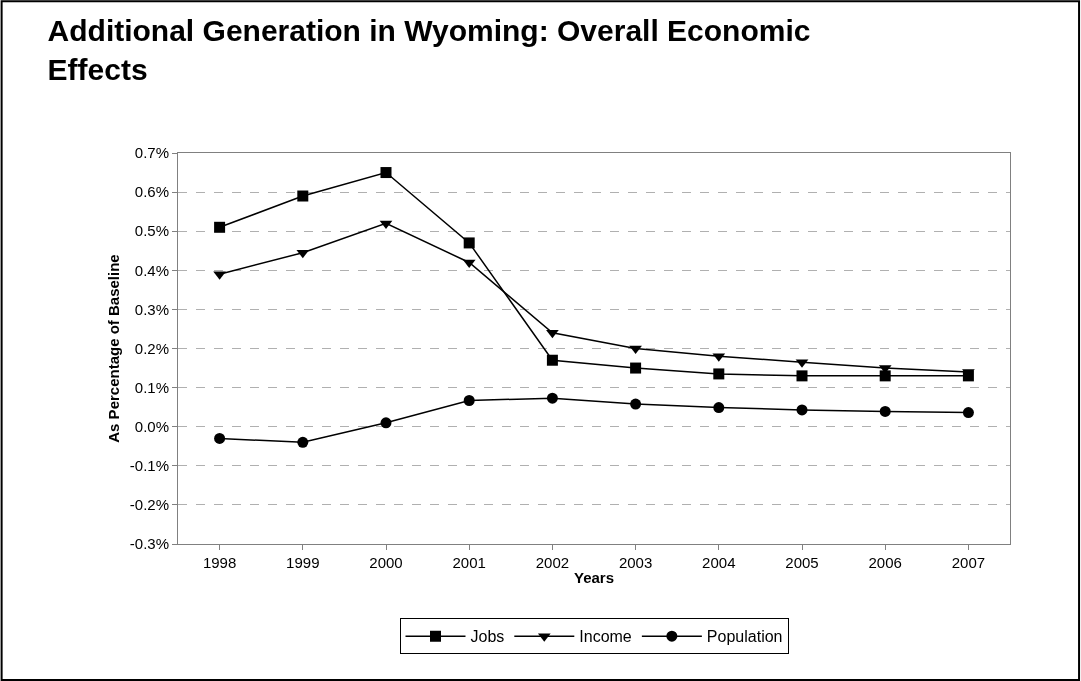  What do you see at coordinates (151, 309) in the screenshot?
I see `y-tick-label: 0.3%` at bounding box center [151, 309].